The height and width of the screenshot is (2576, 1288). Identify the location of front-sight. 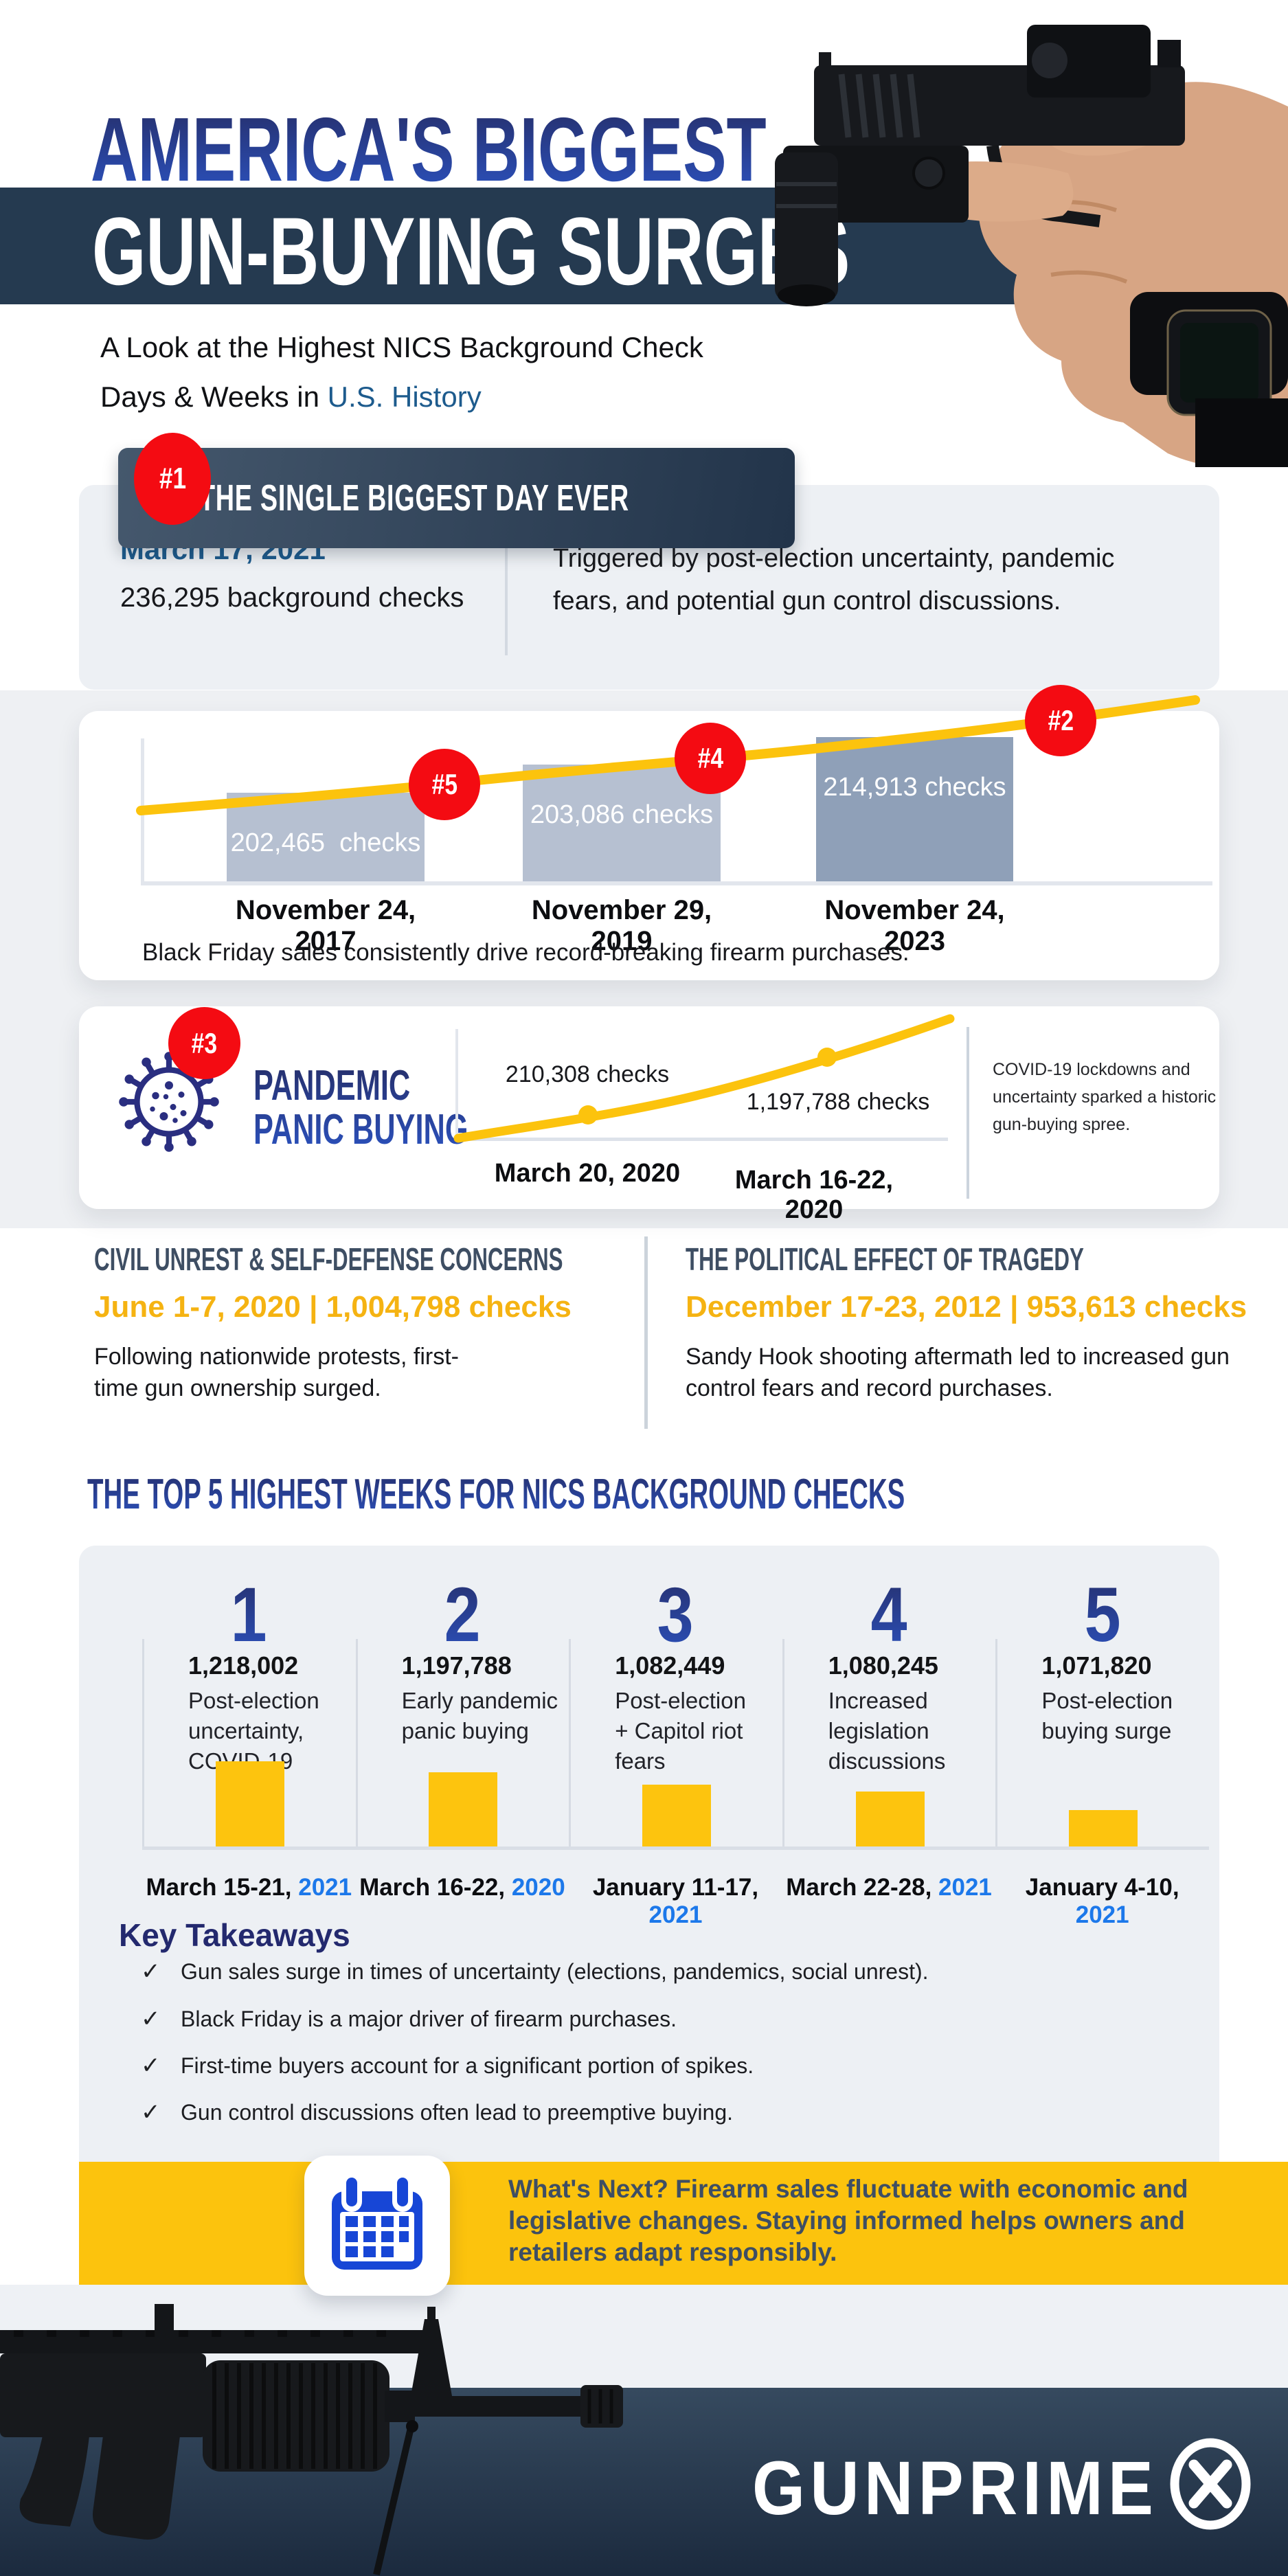
(825, 59).